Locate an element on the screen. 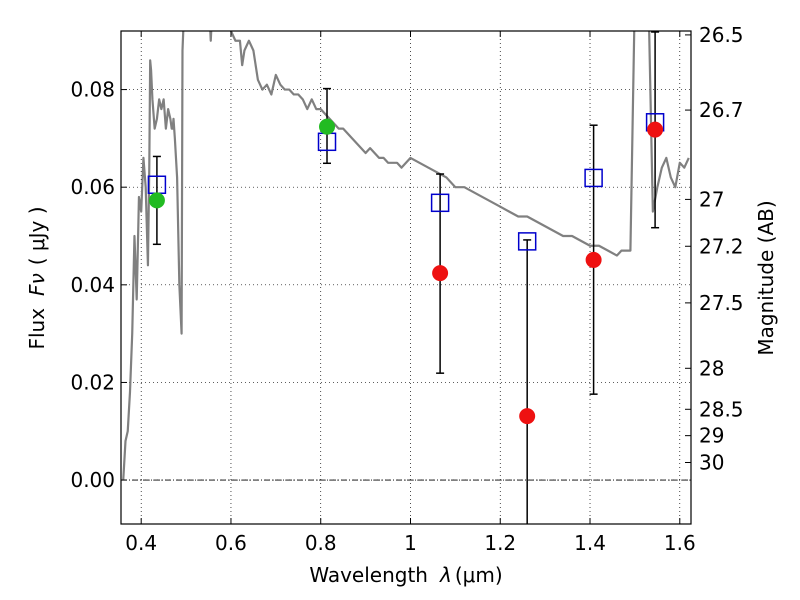 This screenshot has width=800, height=600. x-tick-label: 1 is located at coordinates (410, 543).